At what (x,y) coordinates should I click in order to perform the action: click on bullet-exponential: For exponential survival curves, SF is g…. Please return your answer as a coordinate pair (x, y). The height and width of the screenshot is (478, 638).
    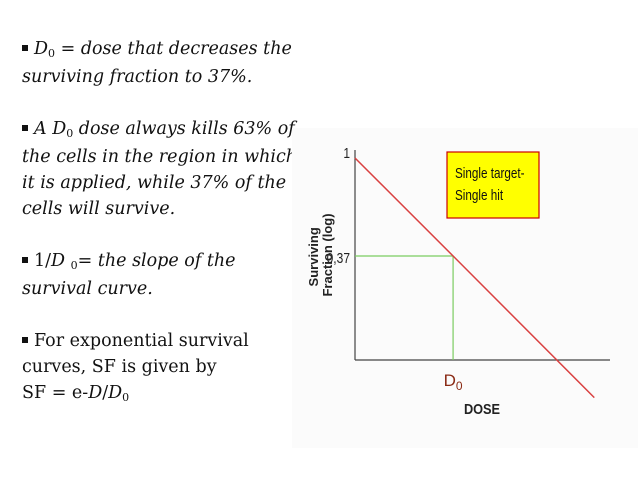
    Looking at the image, I should click on (135, 367).